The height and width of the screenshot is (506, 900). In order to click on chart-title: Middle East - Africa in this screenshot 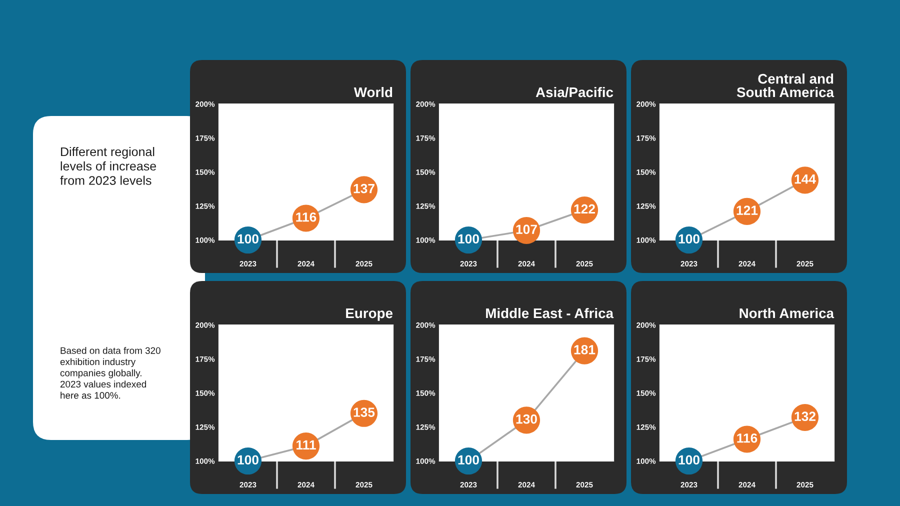, I will do `click(550, 313)`.